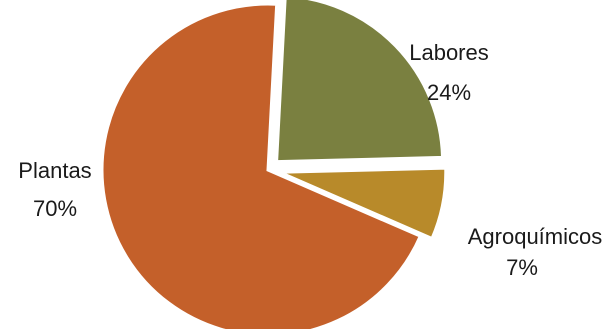 The width and height of the screenshot is (615, 329). What do you see at coordinates (360, 82) in the screenshot?
I see `pie-slice-labores` at bounding box center [360, 82].